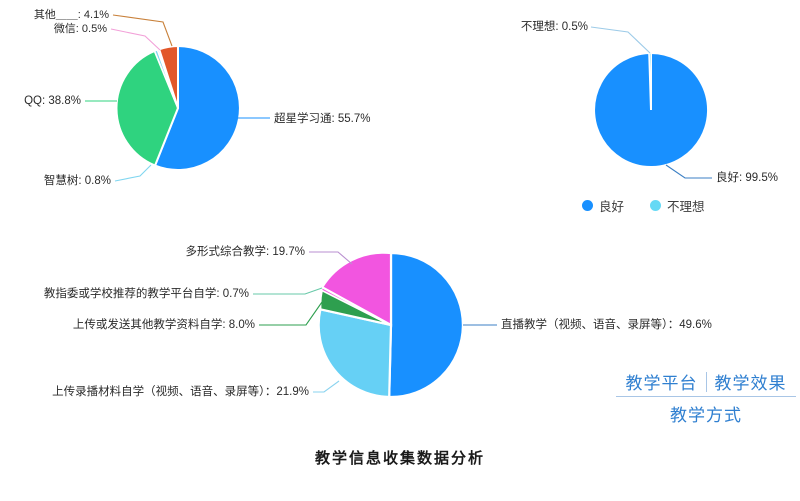 The height and width of the screenshot is (501, 800). I want to click on pie-label-recorded: 上传录播材料自学（视频、语音、录屏等）：21.9%, so click(180, 391).